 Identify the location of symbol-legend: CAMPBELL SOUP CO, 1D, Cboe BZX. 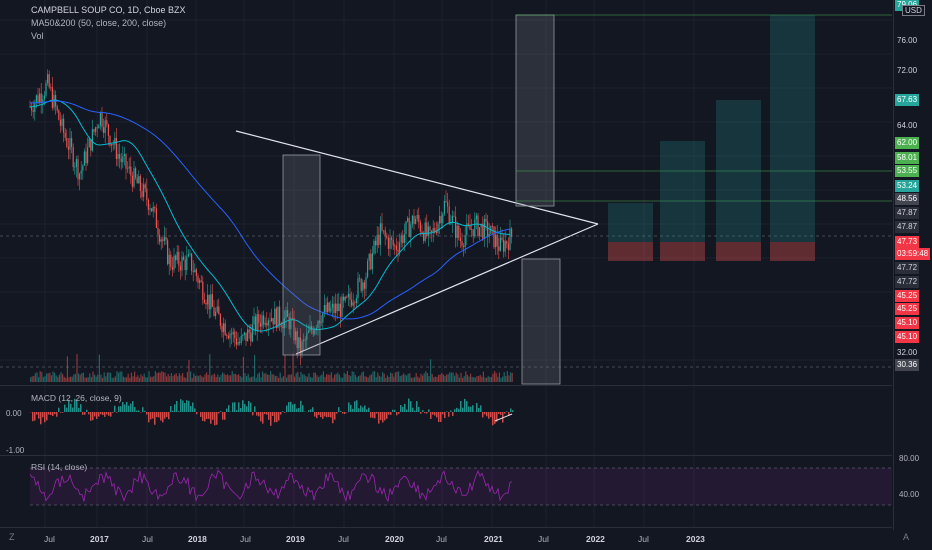
(108, 10).